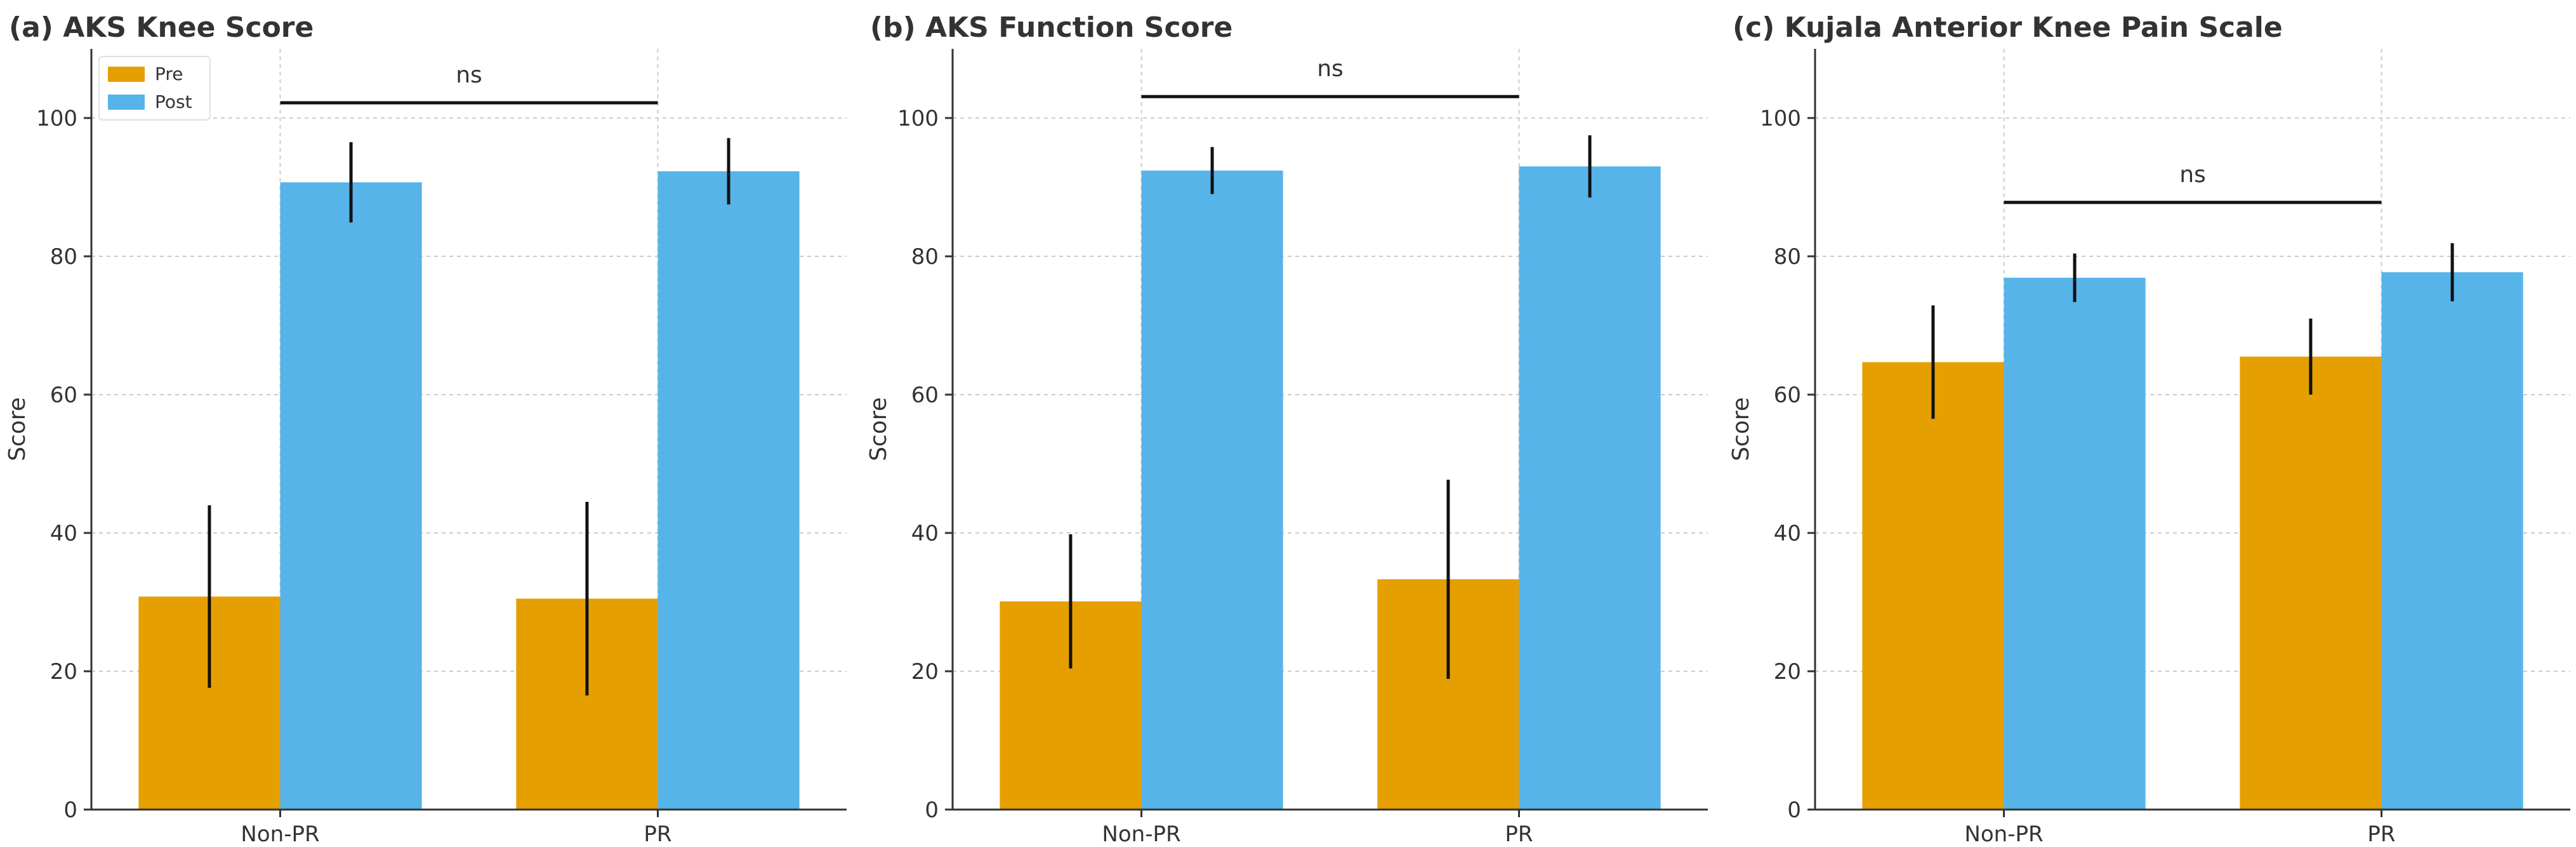 The height and width of the screenshot is (847, 2576). What do you see at coordinates (2008, 27) in the screenshot?
I see `chart-title: (c) Kujala Anterior Knee Pain Scale` at bounding box center [2008, 27].